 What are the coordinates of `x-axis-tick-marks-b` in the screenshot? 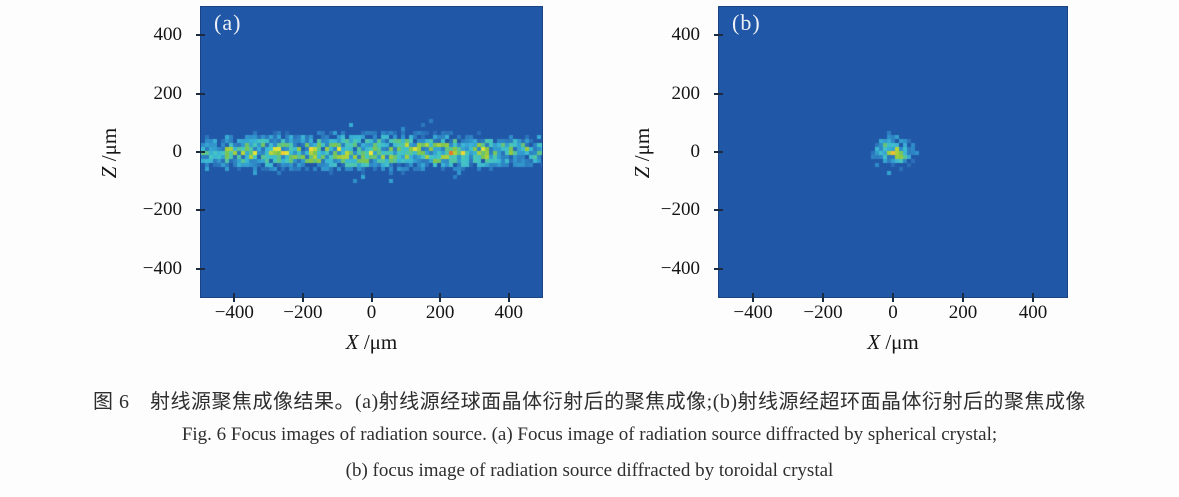 It's located at (893, 297).